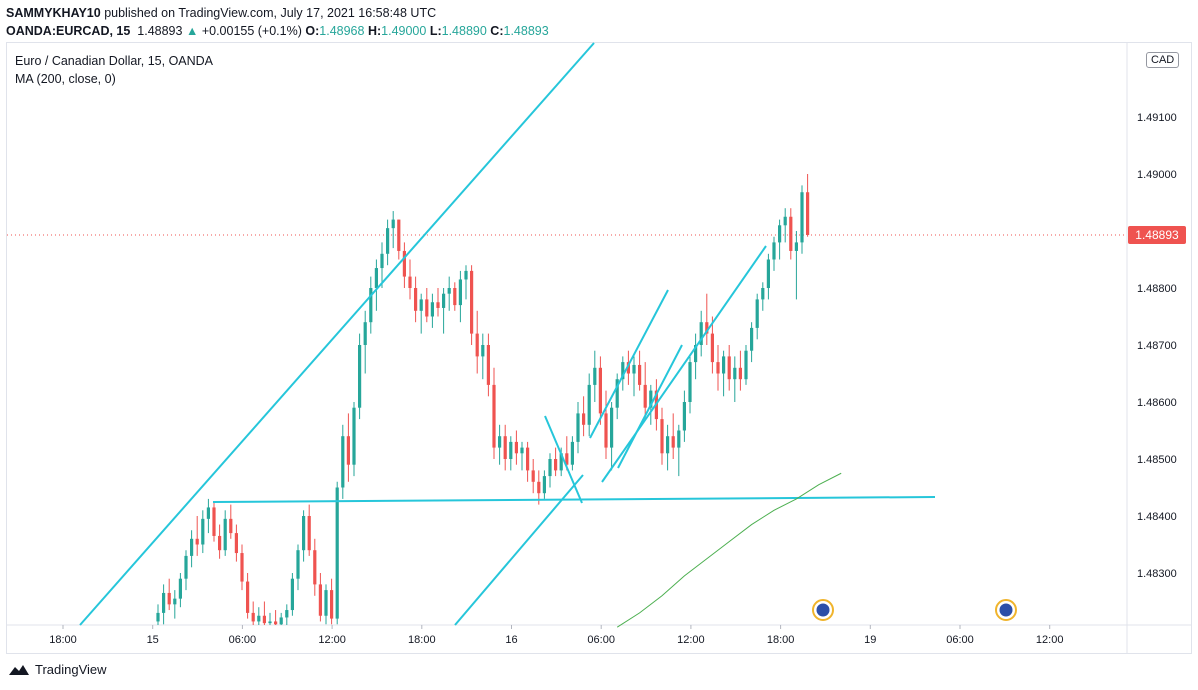 Image resolution: width=1198 pixels, height=690 pixels. I want to click on indicator-label: MA (200, close, 0), so click(65, 79).